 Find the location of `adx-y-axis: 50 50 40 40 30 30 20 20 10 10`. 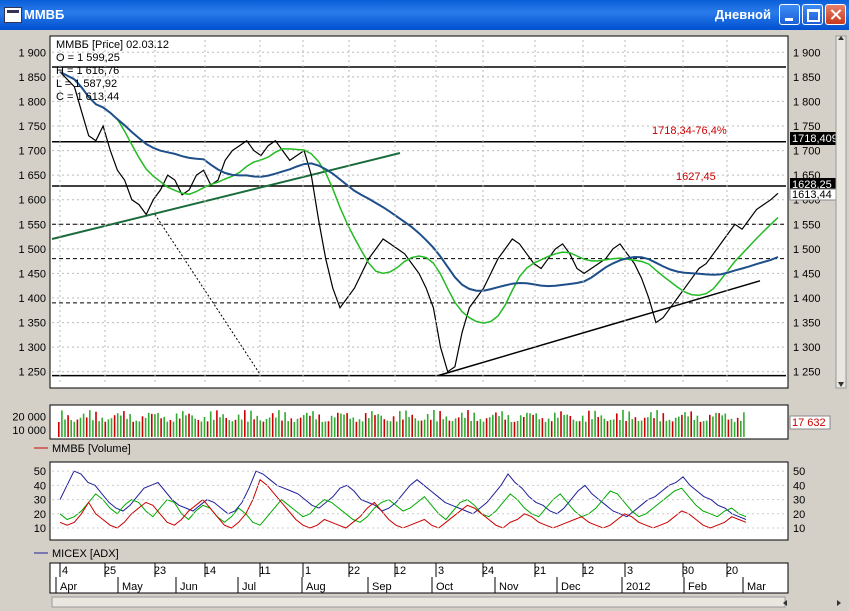

adx-y-axis: 50 50 40 40 30 30 20 20 10 10 is located at coordinates (420, 500).